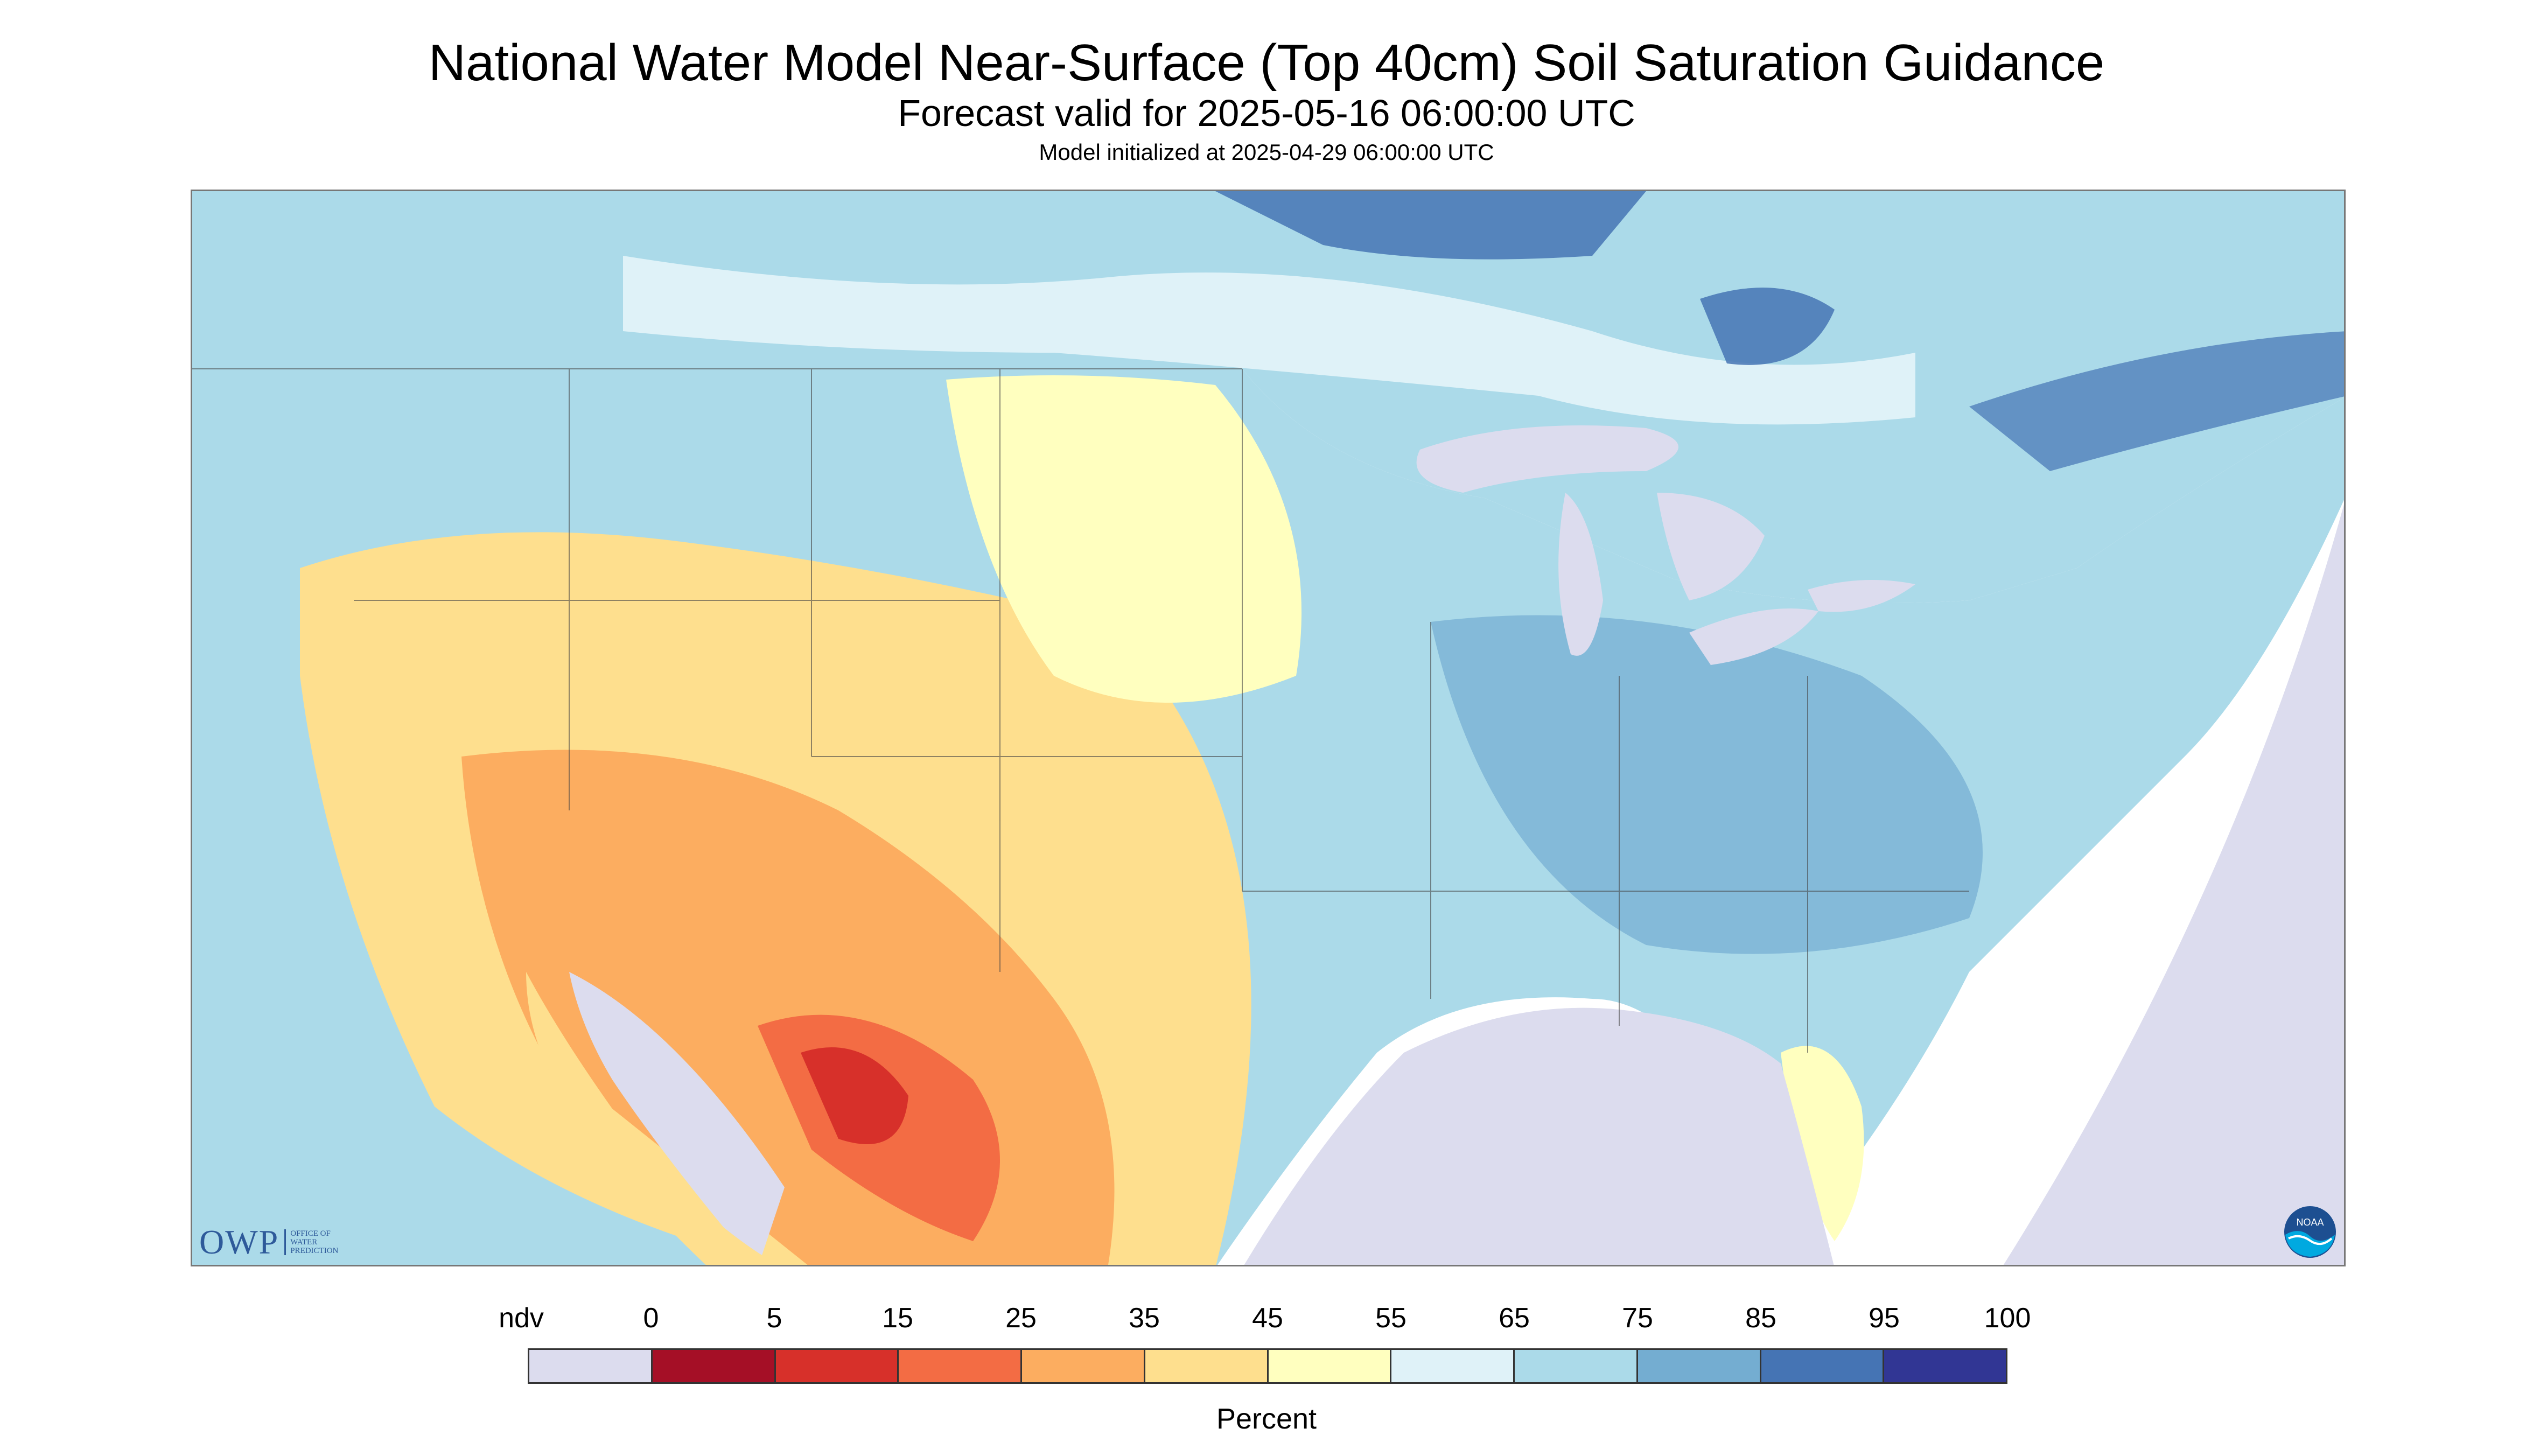  What do you see at coordinates (1515, 1318) in the screenshot?
I see `legend-tick-label: 65` at bounding box center [1515, 1318].